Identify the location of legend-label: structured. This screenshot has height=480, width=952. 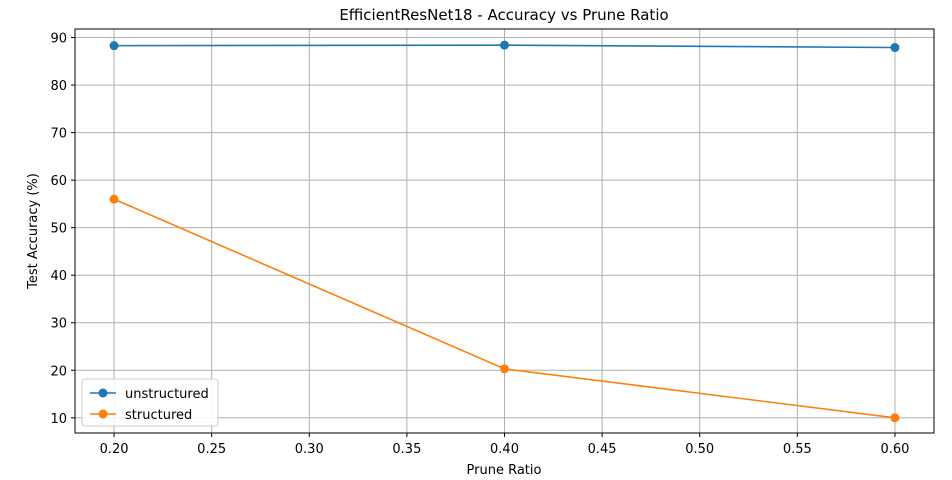
(158, 415).